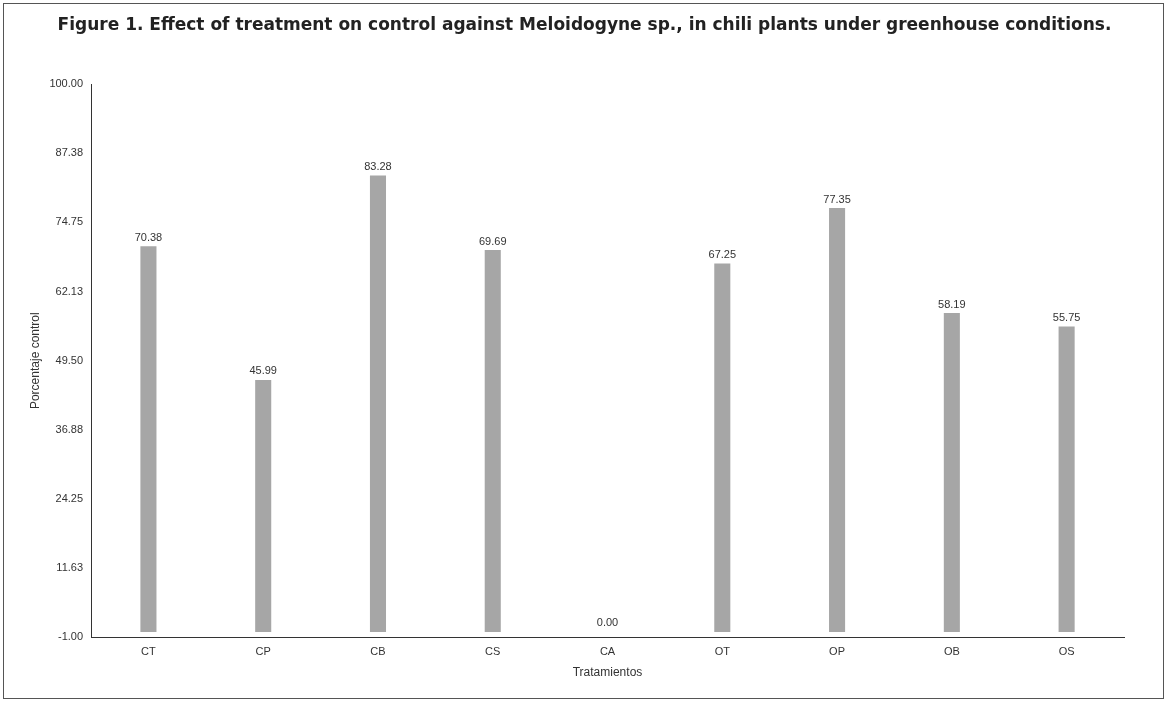  Describe the element at coordinates (69, 498) in the screenshot. I see `y-tick-label: 24.25` at that location.